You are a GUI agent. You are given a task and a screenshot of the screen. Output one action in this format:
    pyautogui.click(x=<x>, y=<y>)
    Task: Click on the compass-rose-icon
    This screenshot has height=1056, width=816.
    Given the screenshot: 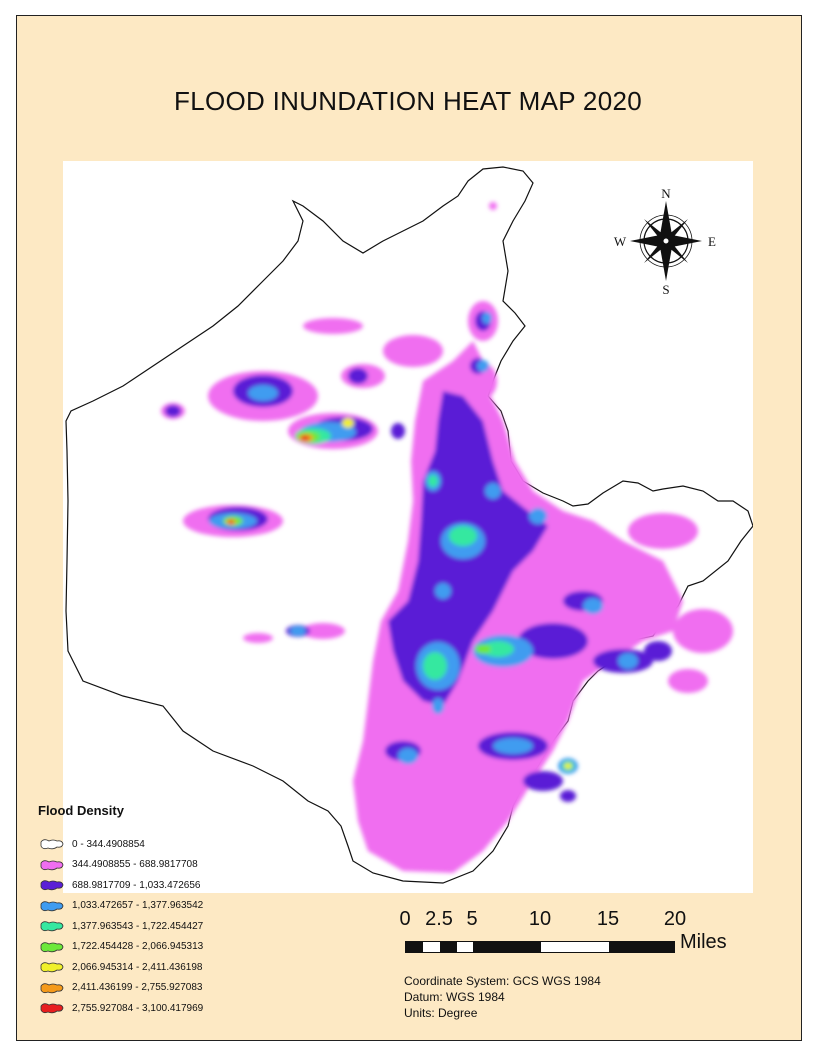 What is the action you would take?
    pyautogui.click(x=666, y=241)
    